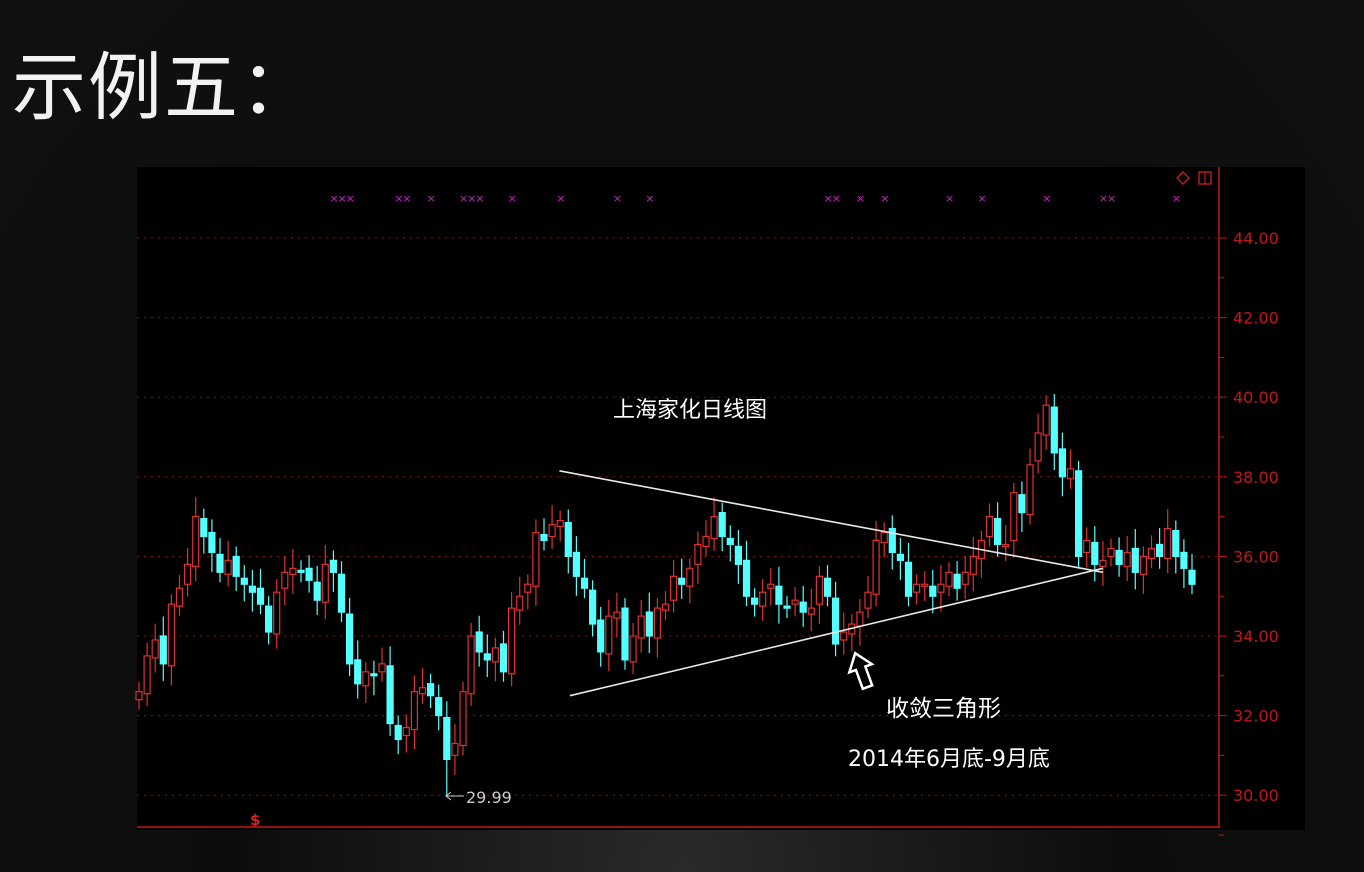  Describe the element at coordinates (861, 671) in the screenshot. I see `arrow-up-icon` at that location.